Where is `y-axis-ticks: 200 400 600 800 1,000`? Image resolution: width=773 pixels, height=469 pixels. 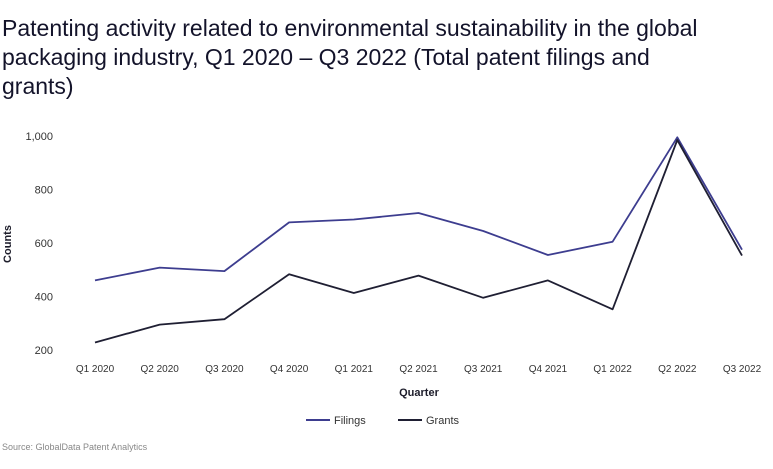
y-axis-ticks: 200 400 600 800 1,000 is located at coordinates (39, 244).